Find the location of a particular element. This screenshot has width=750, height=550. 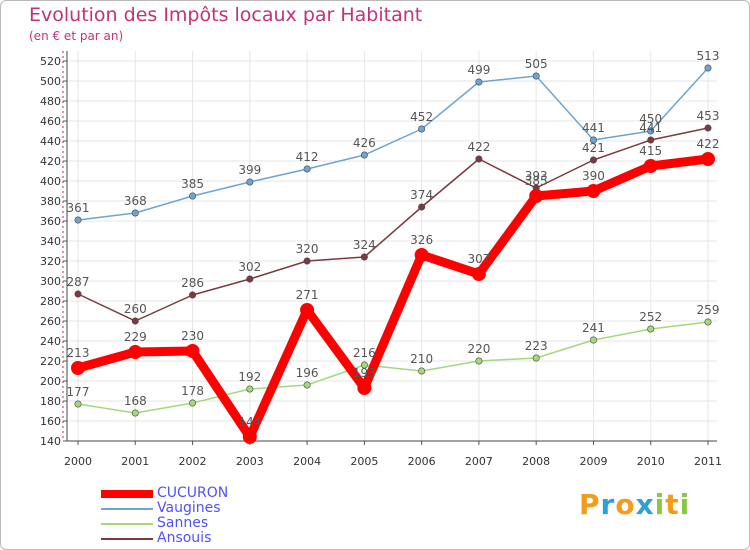

y-tick-label: 380 is located at coordinates (50, 201).